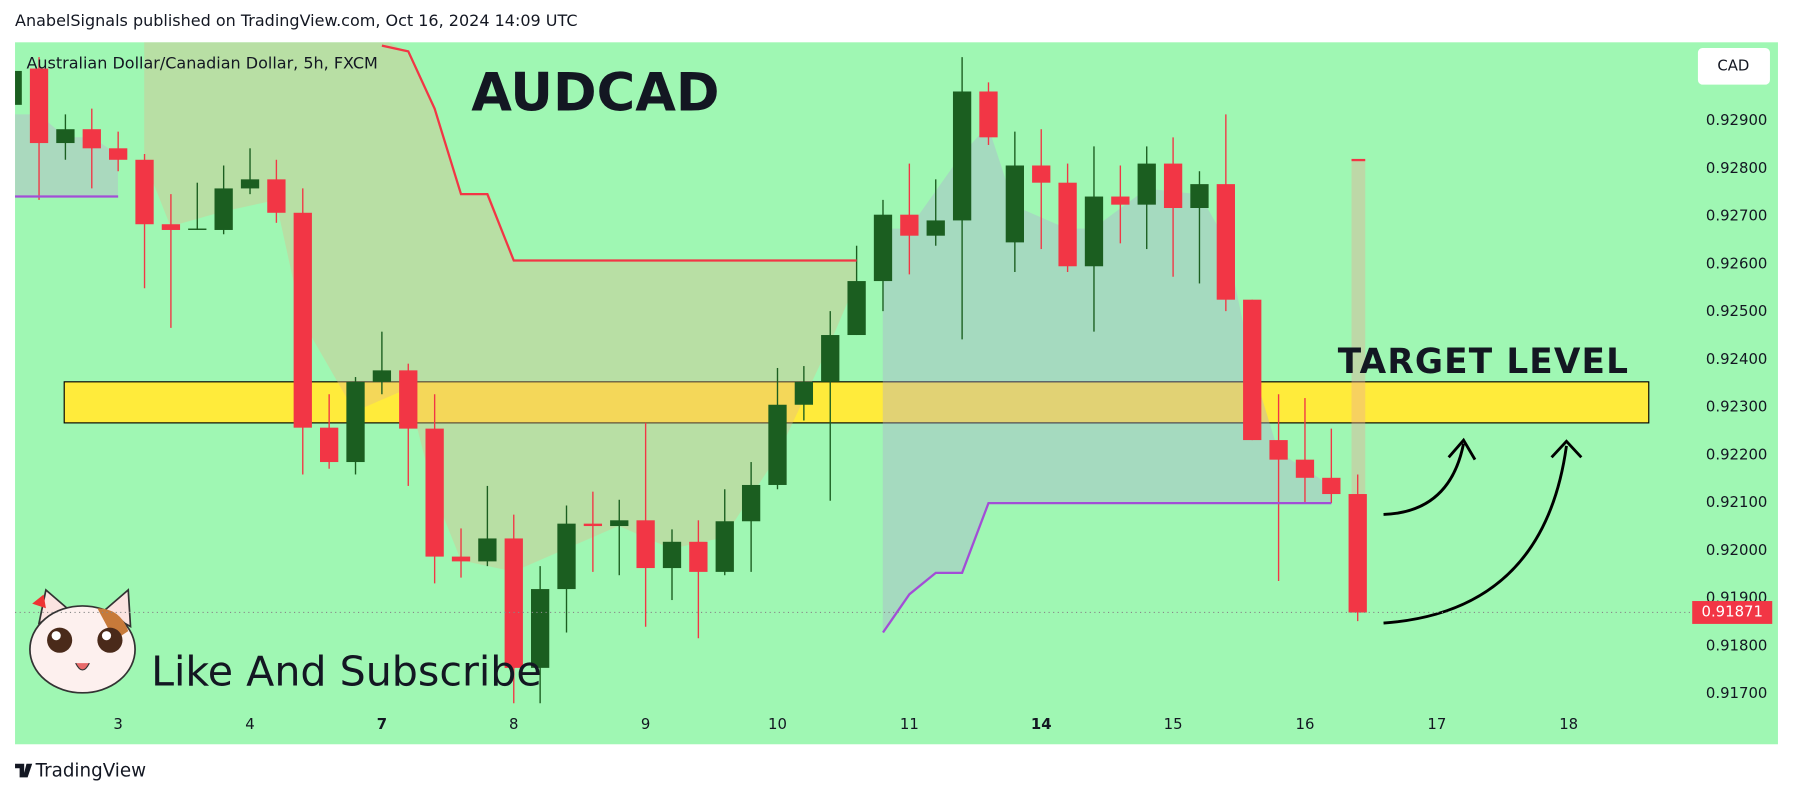 The height and width of the screenshot is (798, 1793). What do you see at coordinates (1736, 216) in the screenshot?
I see `y-tick-label: 0.92700` at bounding box center [1736, 216].